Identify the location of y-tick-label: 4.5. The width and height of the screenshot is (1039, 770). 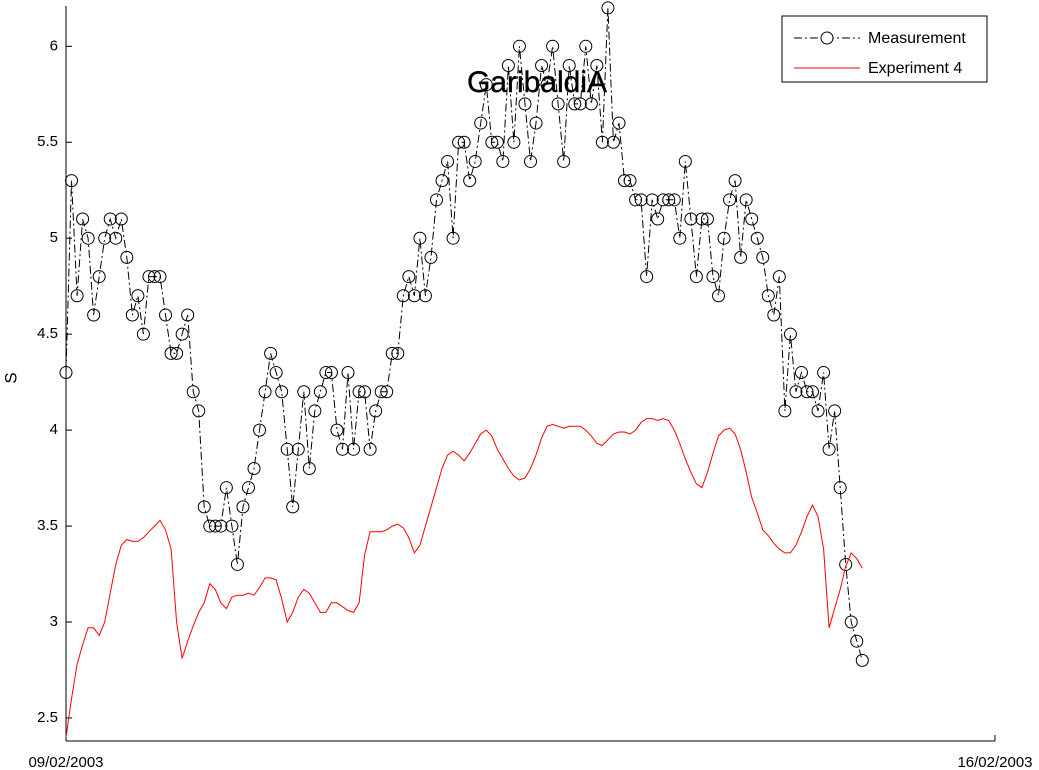
(47, 333).